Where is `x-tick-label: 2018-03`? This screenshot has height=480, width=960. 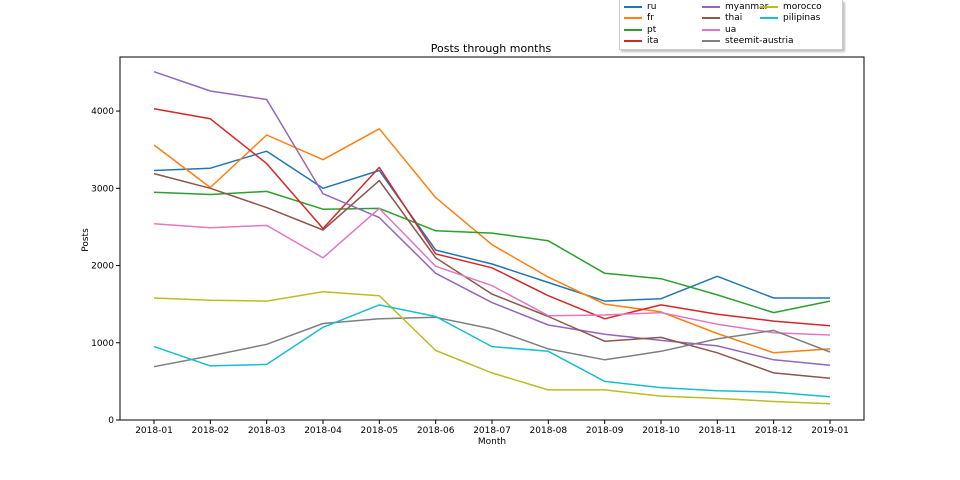
x-tick-label: 2018-03 is located at coordinates (267, 431).